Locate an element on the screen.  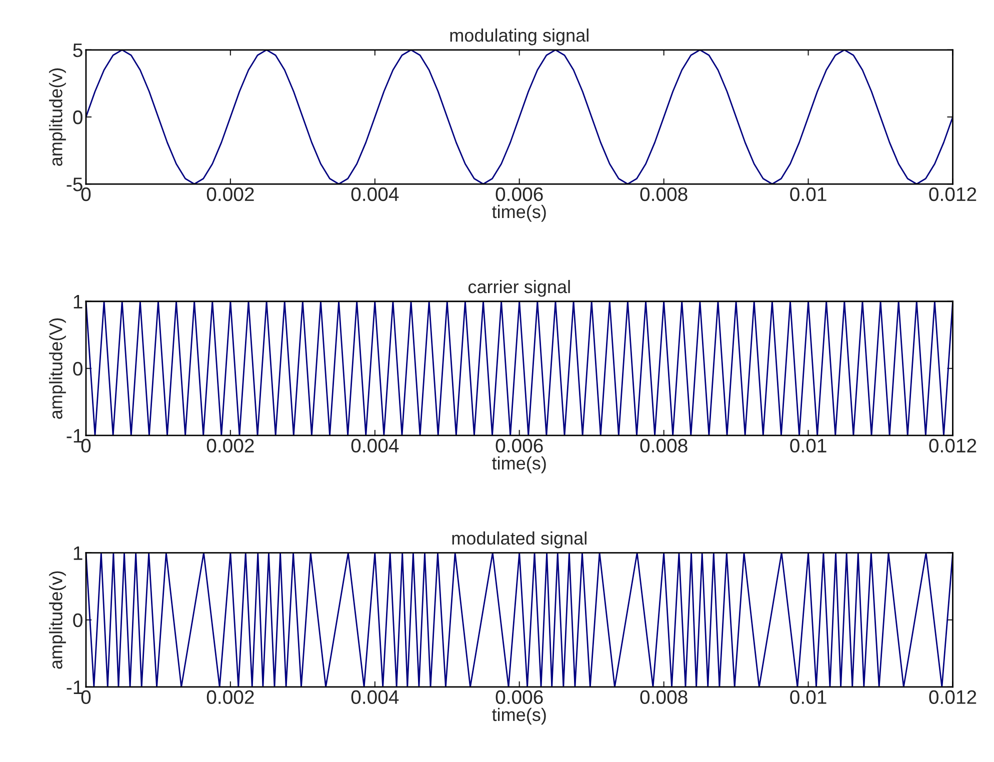
y-tick-label: 5 is located at coordinates (77, 51).